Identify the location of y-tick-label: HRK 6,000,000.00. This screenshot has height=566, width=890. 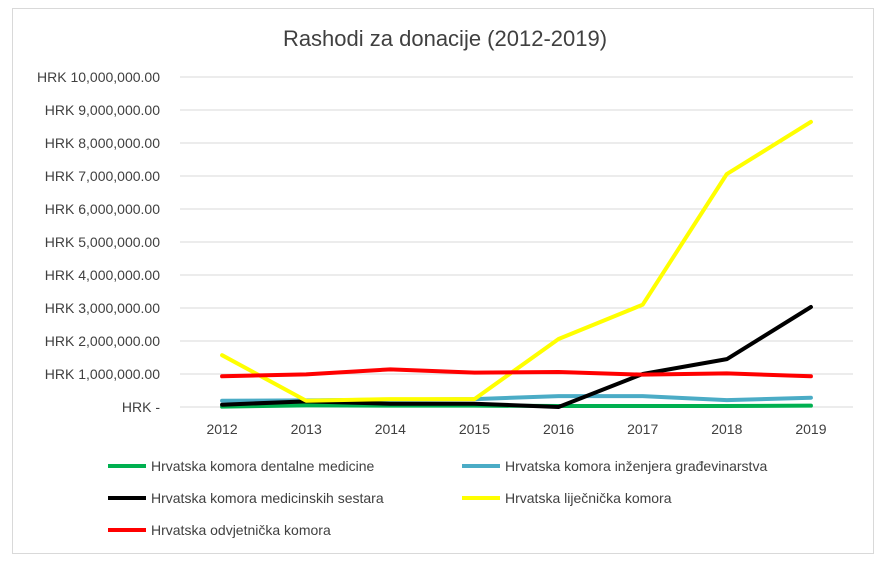
(102, 209).